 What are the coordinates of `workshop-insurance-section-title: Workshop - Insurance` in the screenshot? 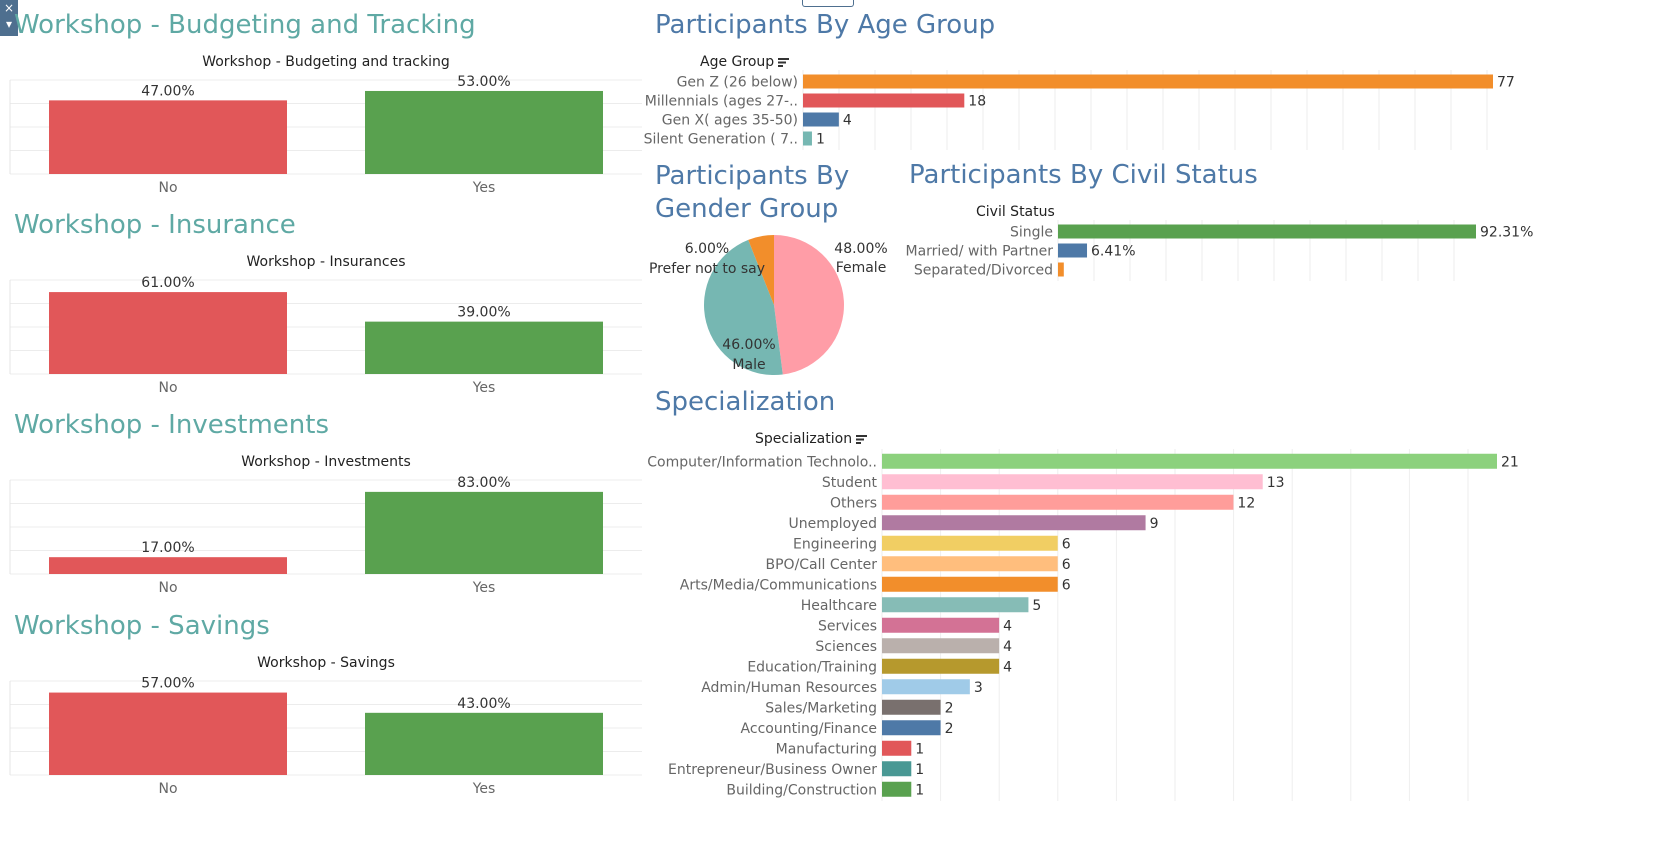 It's located at (155, 225).